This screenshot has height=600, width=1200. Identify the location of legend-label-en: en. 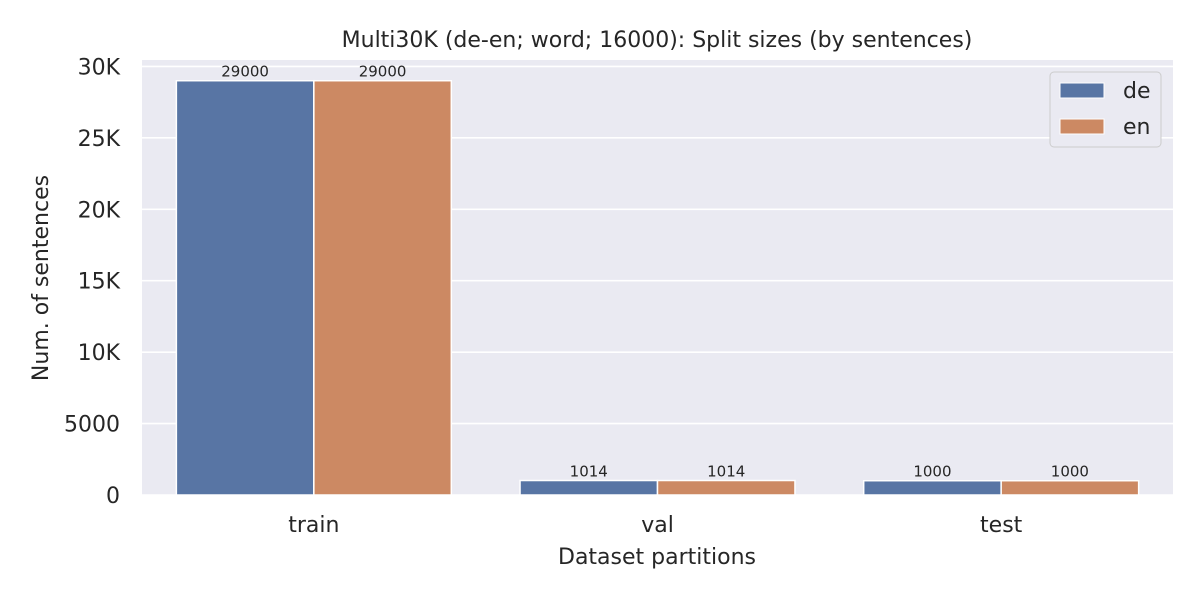
(1136, 127).